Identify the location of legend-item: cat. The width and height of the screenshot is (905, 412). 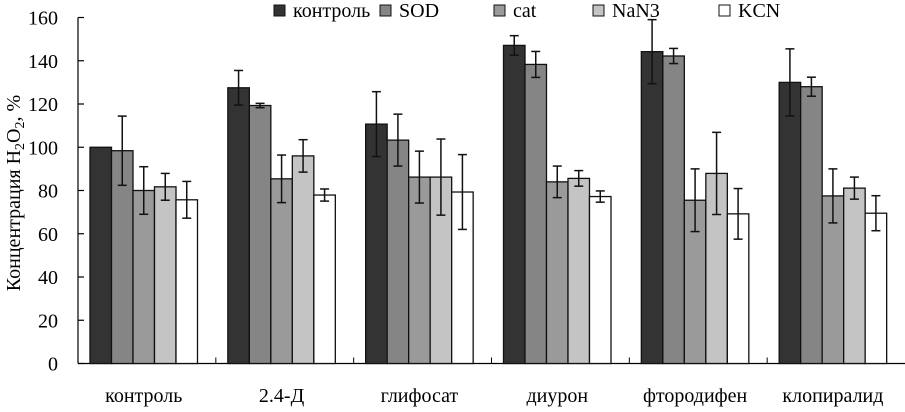
(515, 11).